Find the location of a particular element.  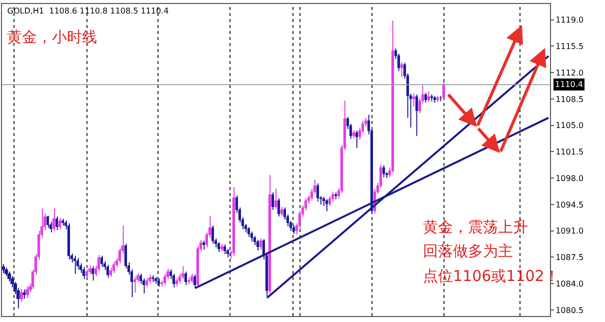

y-tick-label: 1091.0 is located at coordinates (570, 231).